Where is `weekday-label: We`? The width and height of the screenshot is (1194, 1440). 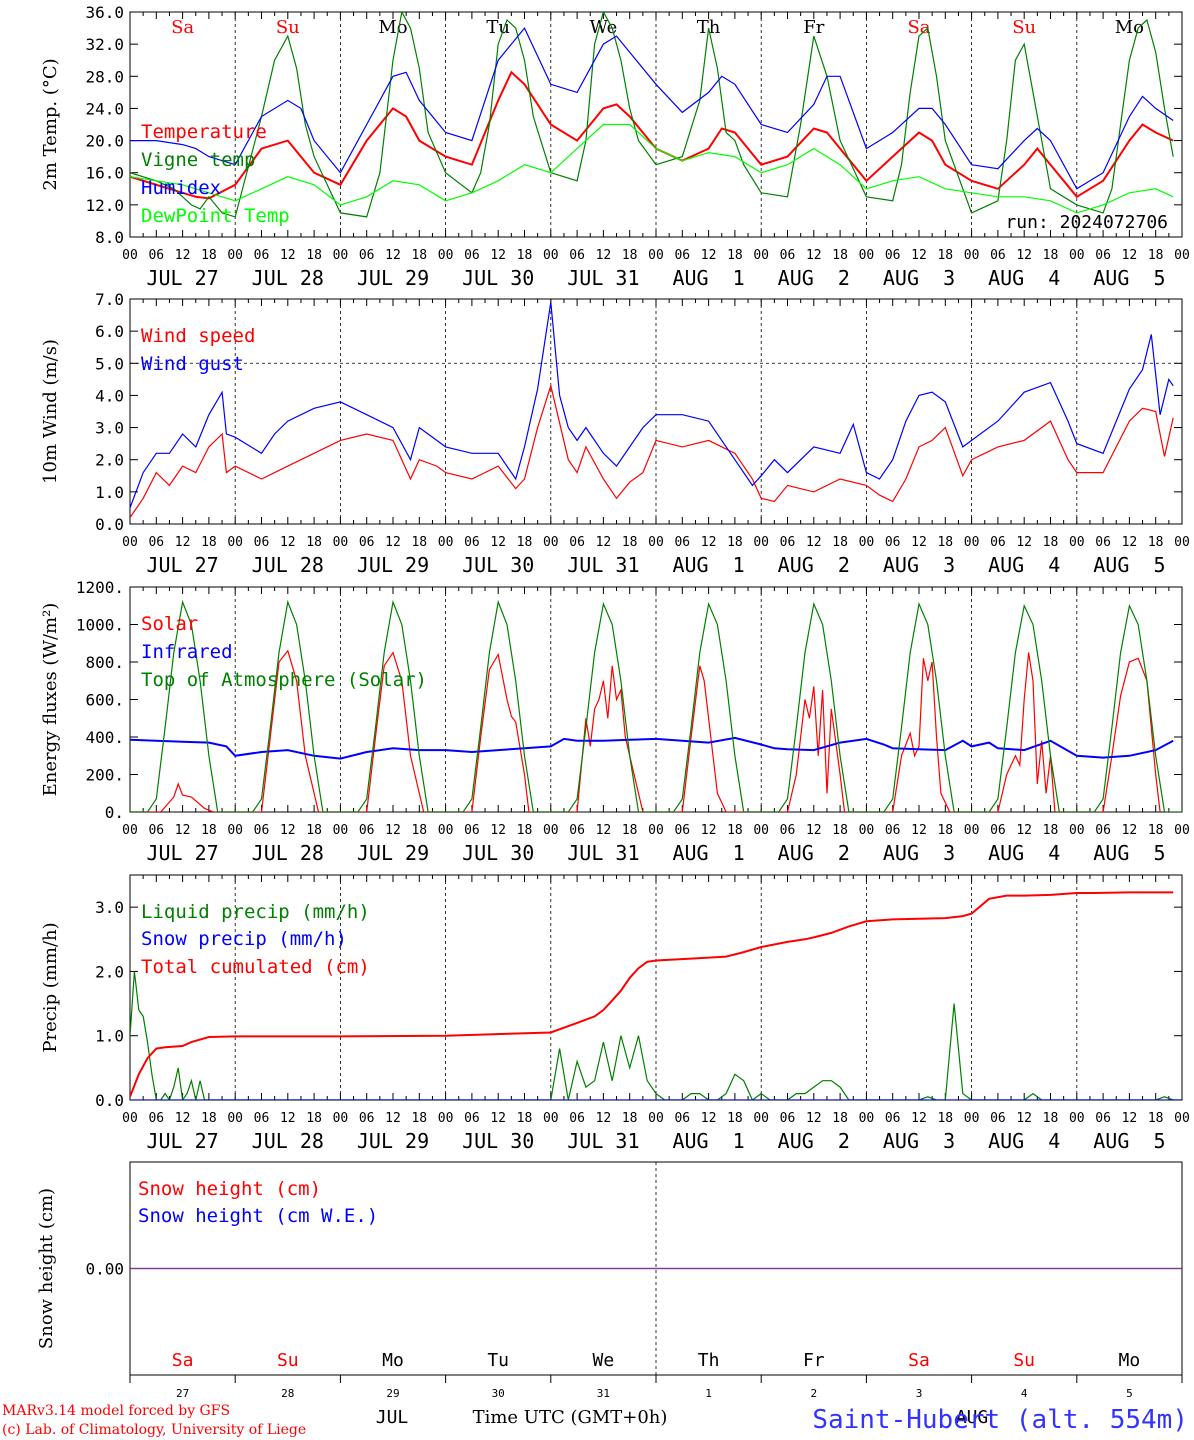 weekday-label: We is located at coordinates (604, 1360).